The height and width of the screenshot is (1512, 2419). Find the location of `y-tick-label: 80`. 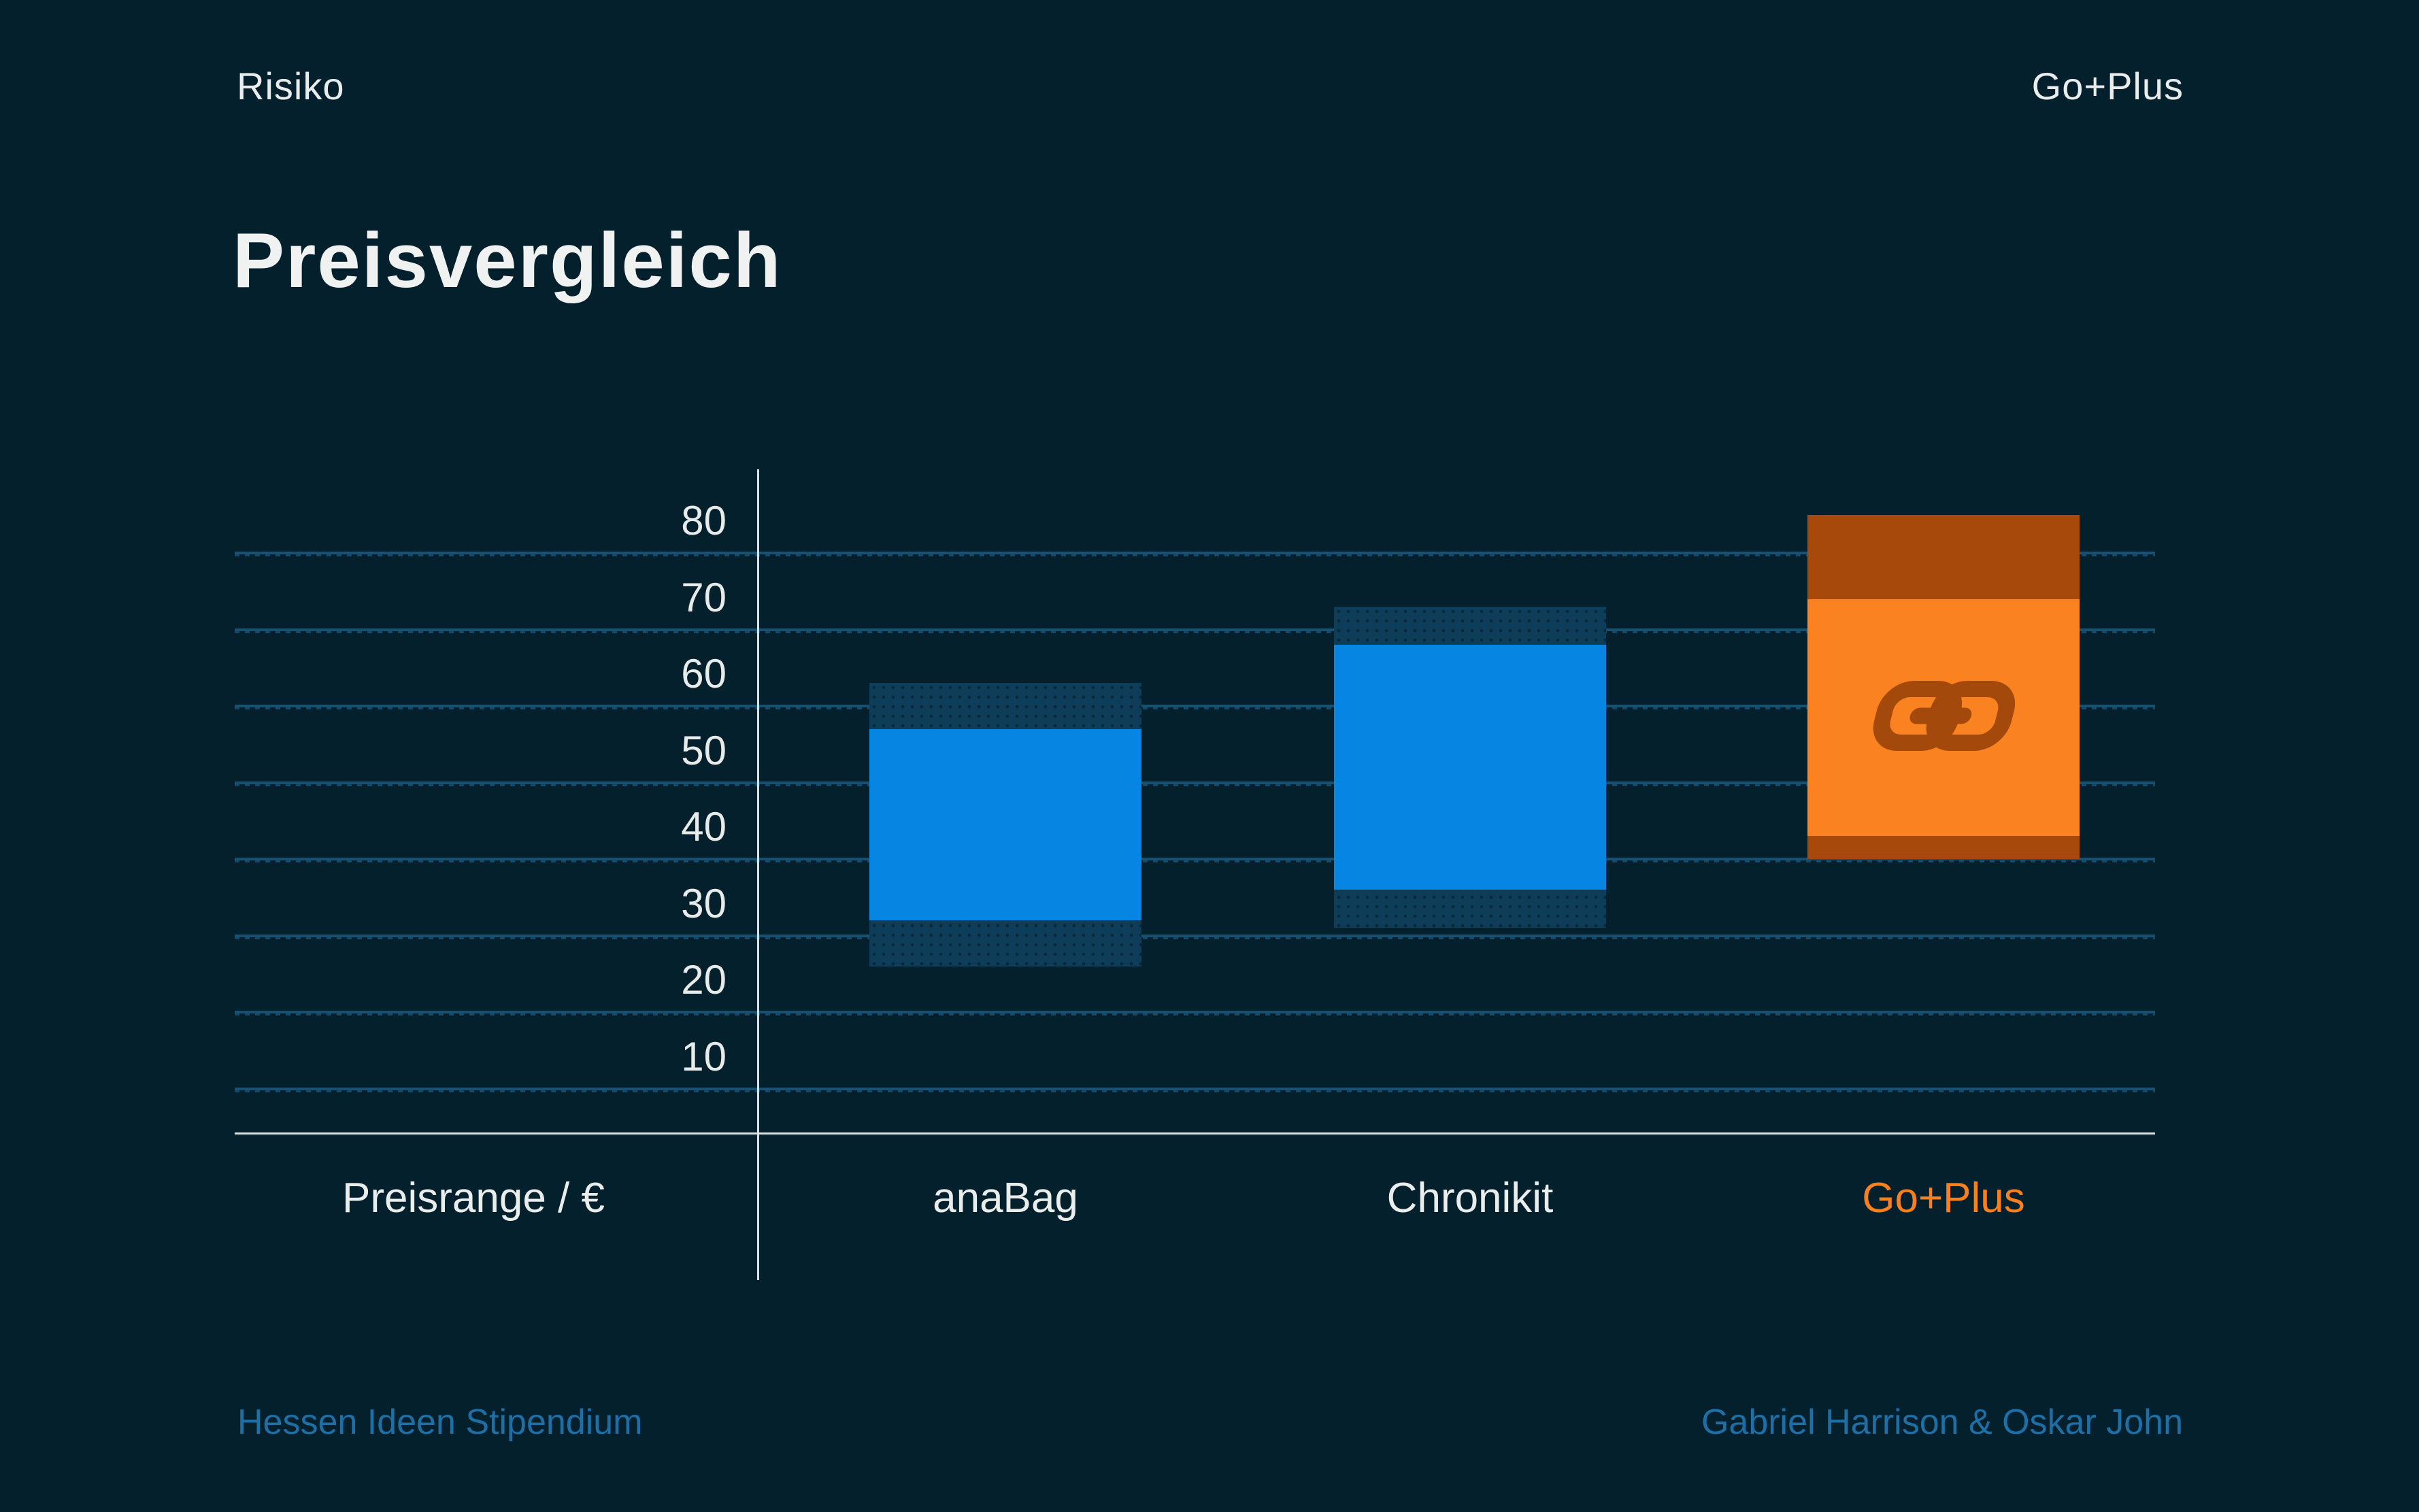

y-tick-label: 80 is located at coordinates (704, 520).